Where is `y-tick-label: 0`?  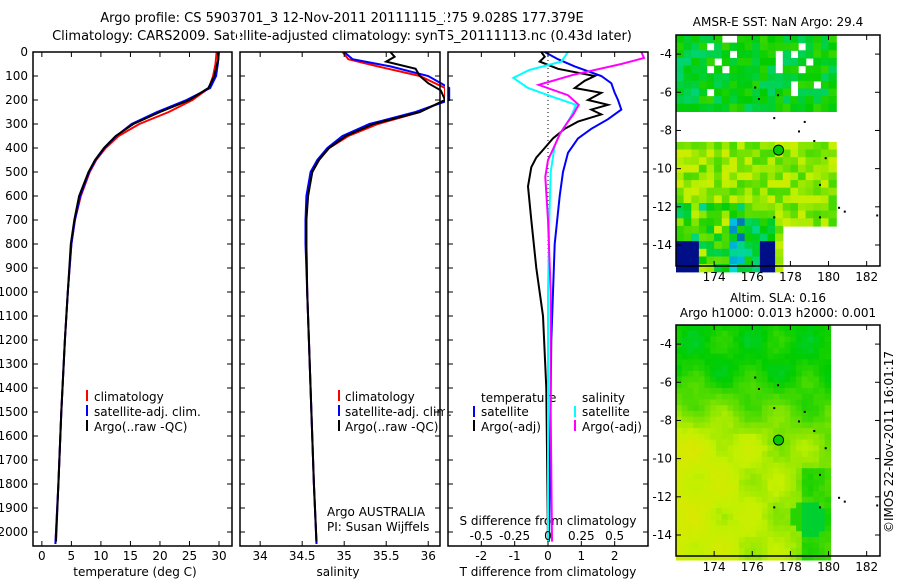 y-tick-label: 0 is located at coordinates (24, 52).